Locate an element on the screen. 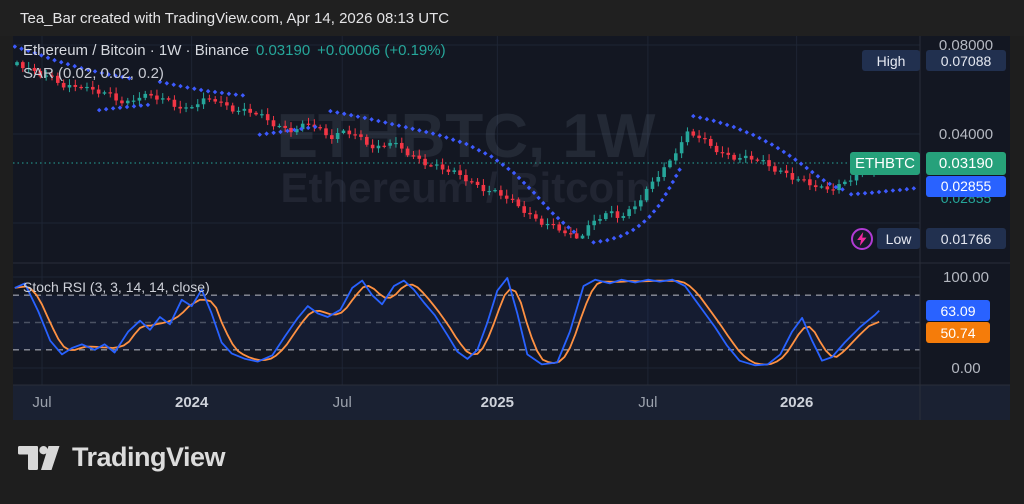 Image resolution: width=1024 pixels, height=504 pixels. lightning-icon is located at coordinates (862, 238).